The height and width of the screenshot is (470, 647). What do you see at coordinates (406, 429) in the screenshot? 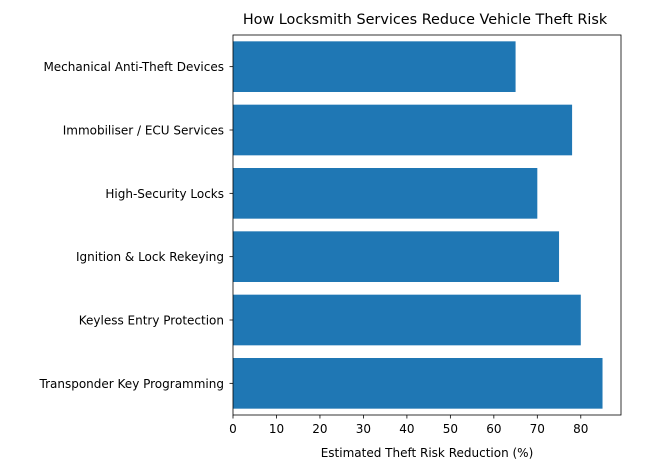
I see `x-tick-label: 40` at bounding box center [406, 429].